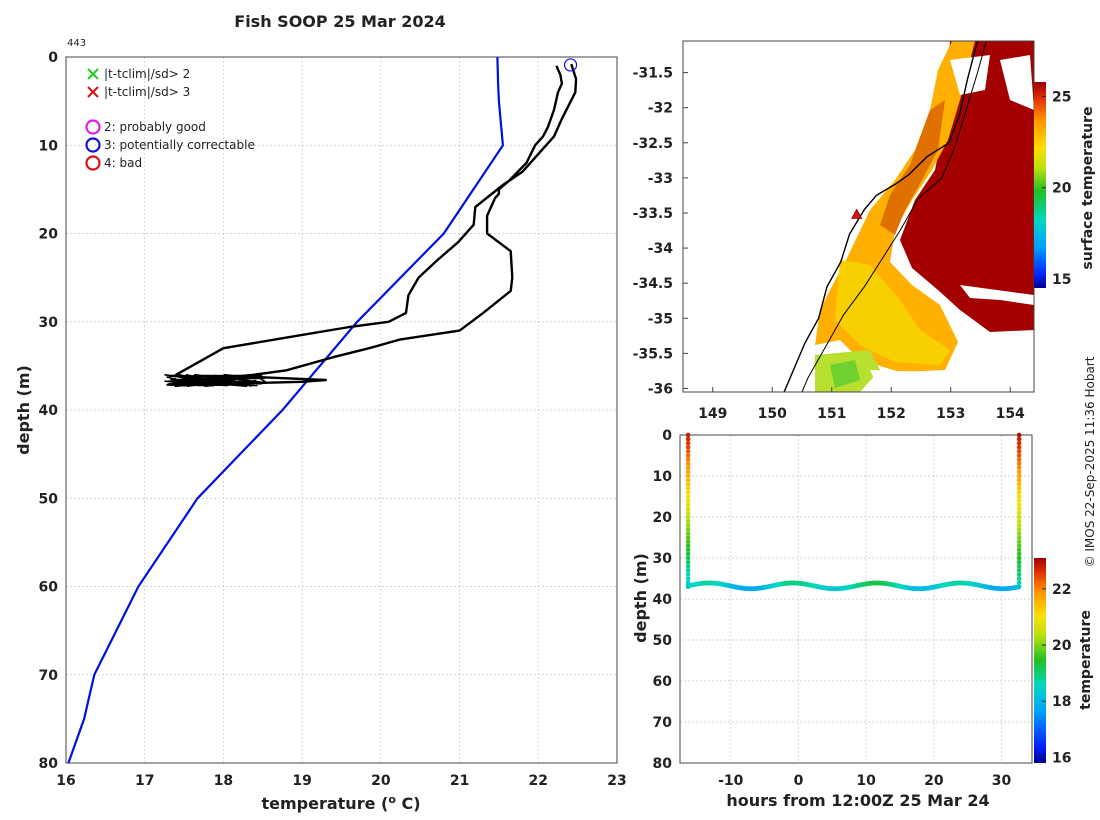 The width and height of the screenshot is (1100, 820). Describe the element at coordinates (640, 598) in the screenshot. I see `depth-time-y-axis-label: depth (m)` at that location.